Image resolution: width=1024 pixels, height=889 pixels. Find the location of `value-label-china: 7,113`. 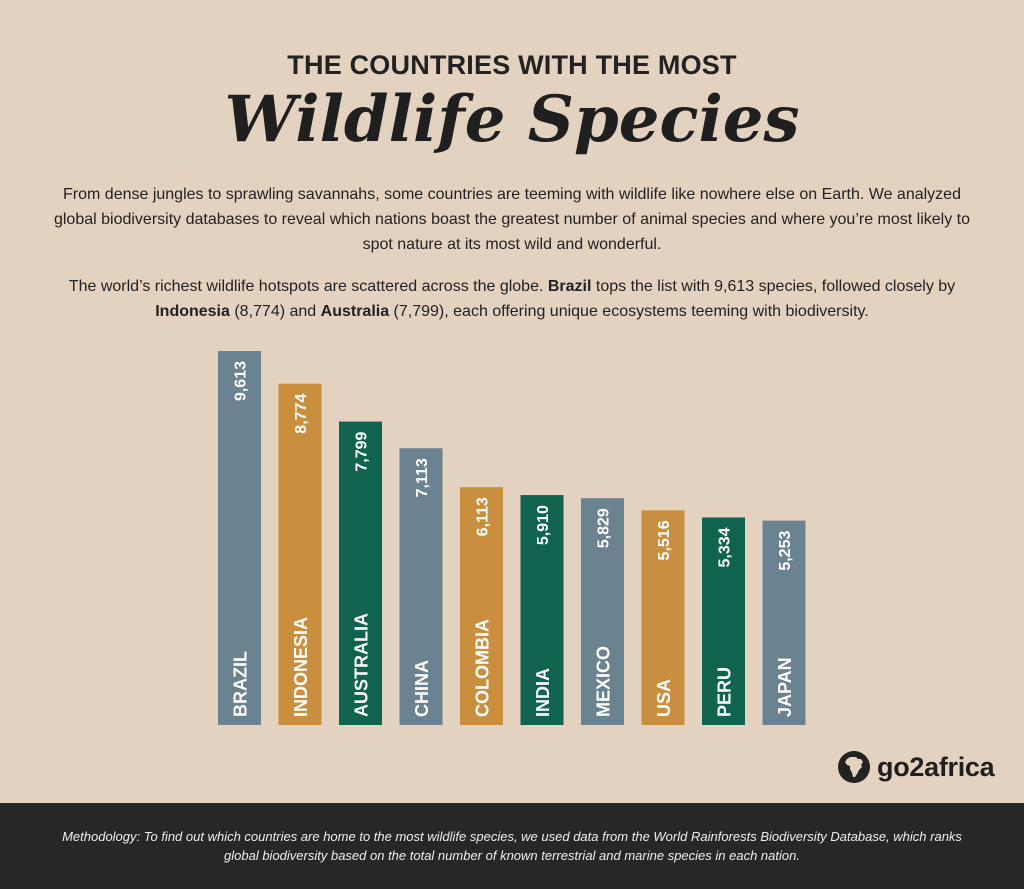

value-label-china: 7,113 is located at coordinates (422, 477).